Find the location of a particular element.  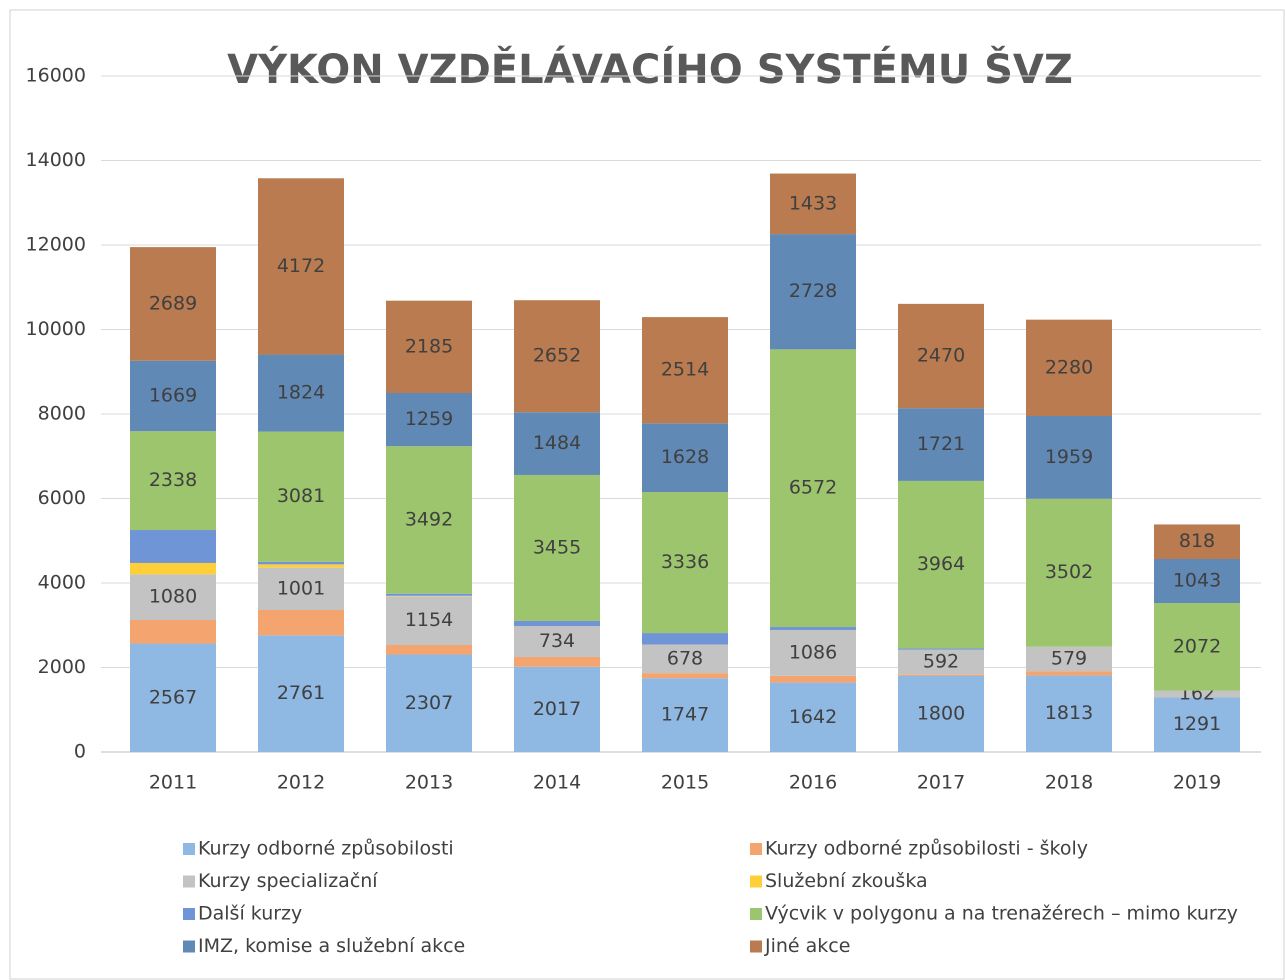

data-label: 1824 is located at coordinates (301, 393).